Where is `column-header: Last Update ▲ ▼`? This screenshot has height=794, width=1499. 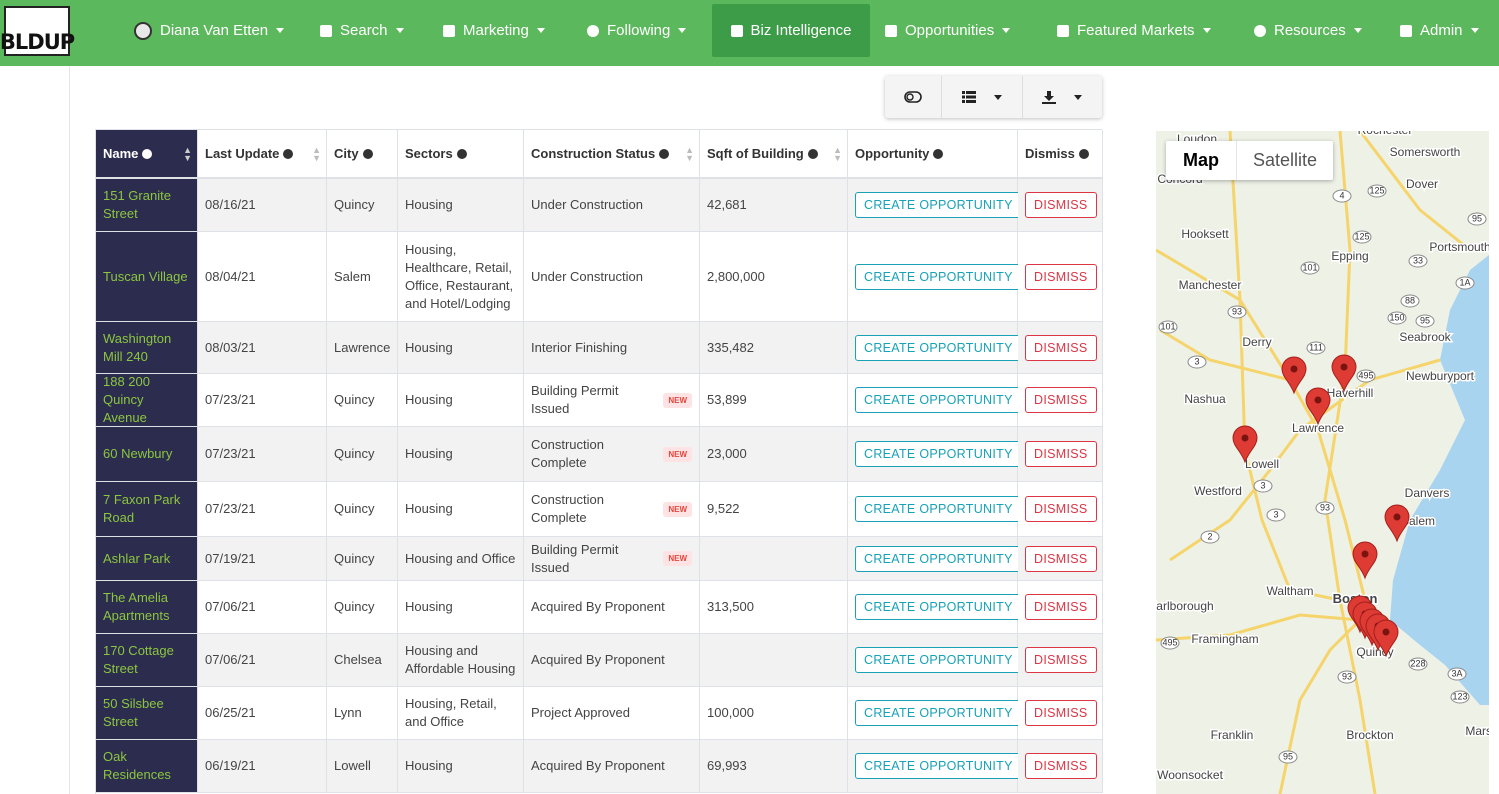 column-header: Last Update ▲ ▼ is located at coordinates (262, 154).